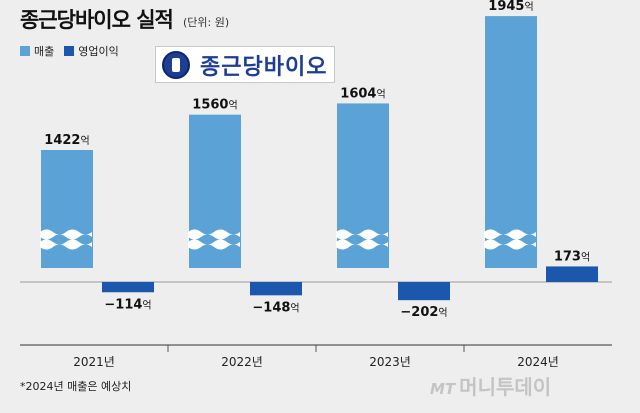 The image size is (640, 413). I want to click on legend-swatch-op-profit, so click(69, 51).